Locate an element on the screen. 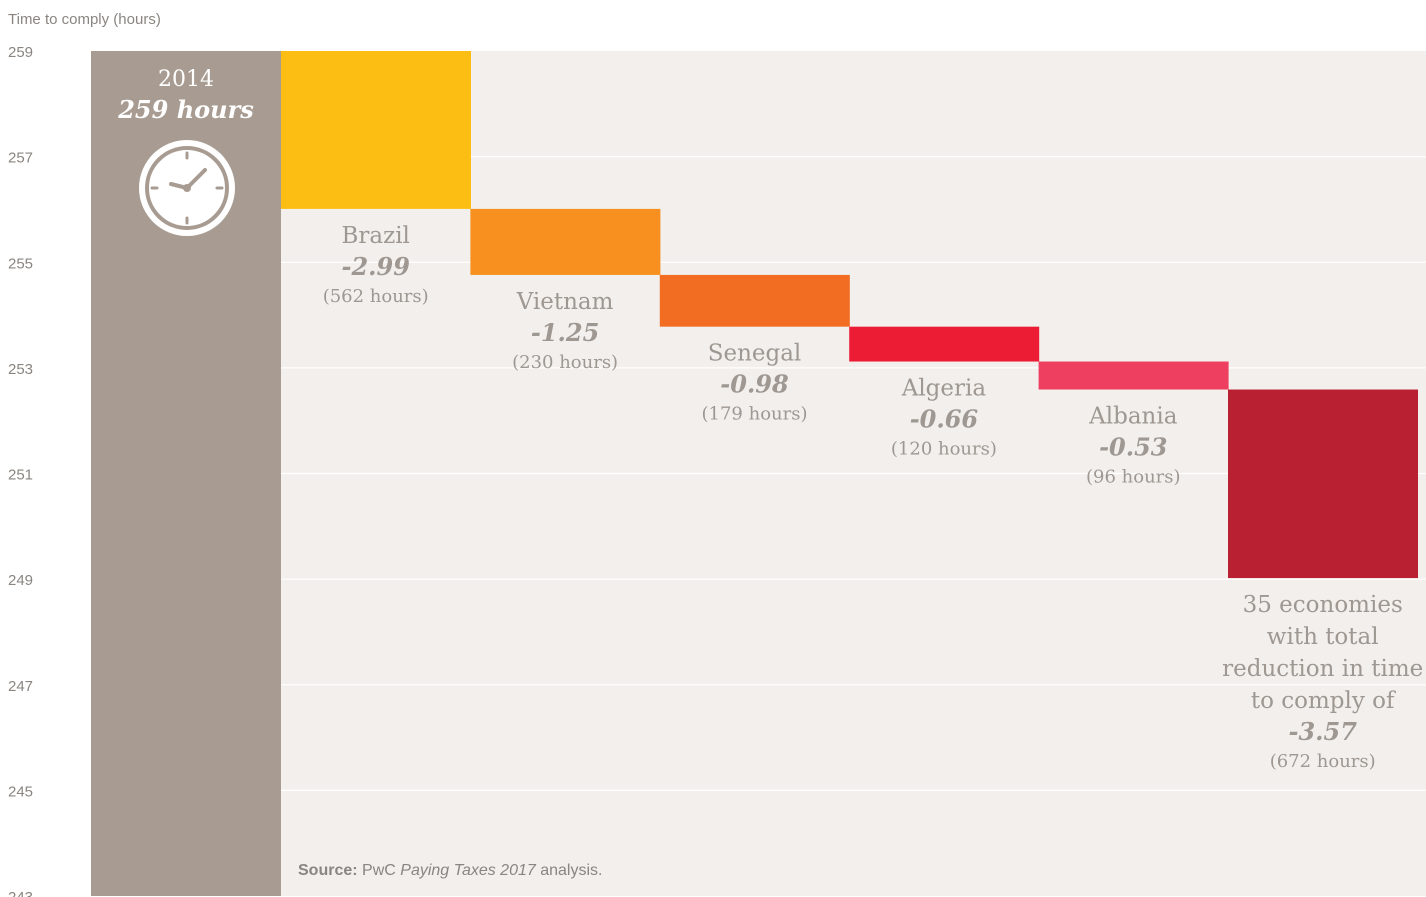 This screenshot has width=1426, height=897. step-name-label: Vietnam is located at coordinates (565, 302).